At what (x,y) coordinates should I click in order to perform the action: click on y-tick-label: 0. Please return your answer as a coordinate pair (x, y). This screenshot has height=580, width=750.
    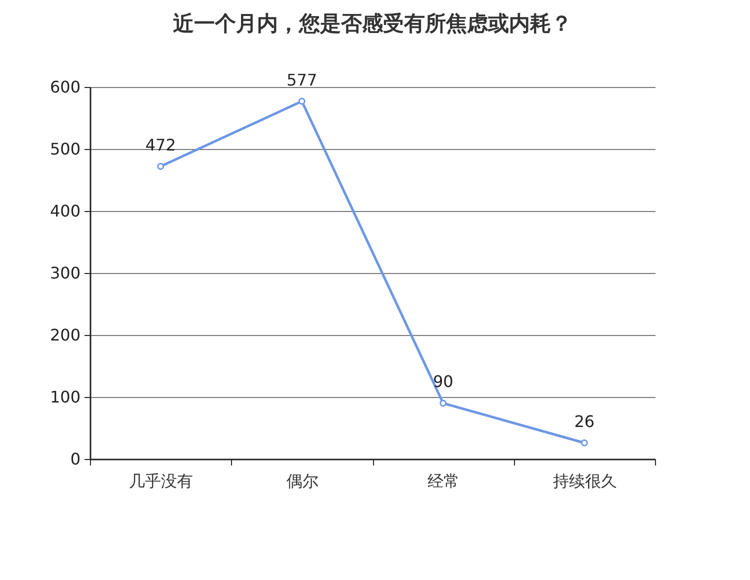
    Looking at the image, I should click on (75, 459).